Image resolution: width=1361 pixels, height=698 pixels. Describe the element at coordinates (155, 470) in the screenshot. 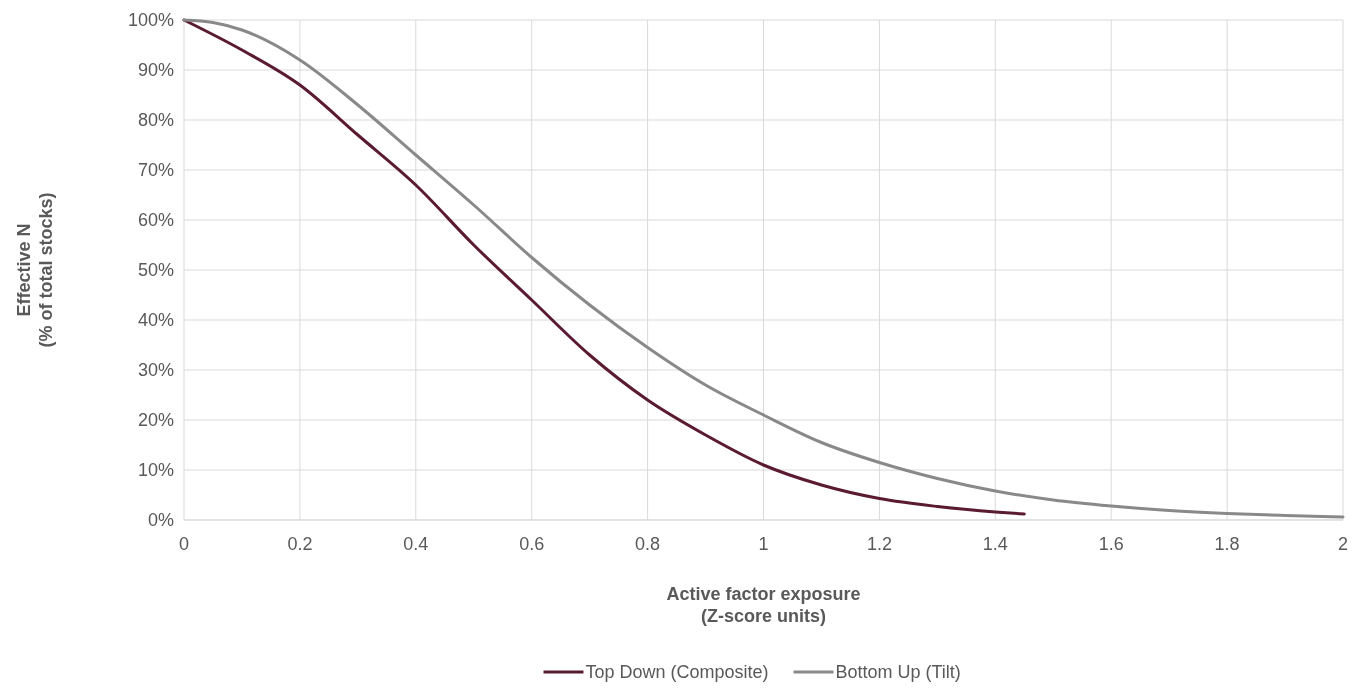

I see `y-tick-label: 10%` at that location.